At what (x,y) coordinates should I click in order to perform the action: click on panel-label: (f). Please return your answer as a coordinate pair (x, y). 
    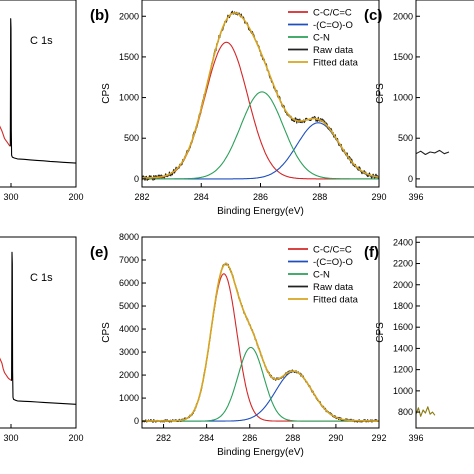
    Looking at the image, I should click on (371, 252).